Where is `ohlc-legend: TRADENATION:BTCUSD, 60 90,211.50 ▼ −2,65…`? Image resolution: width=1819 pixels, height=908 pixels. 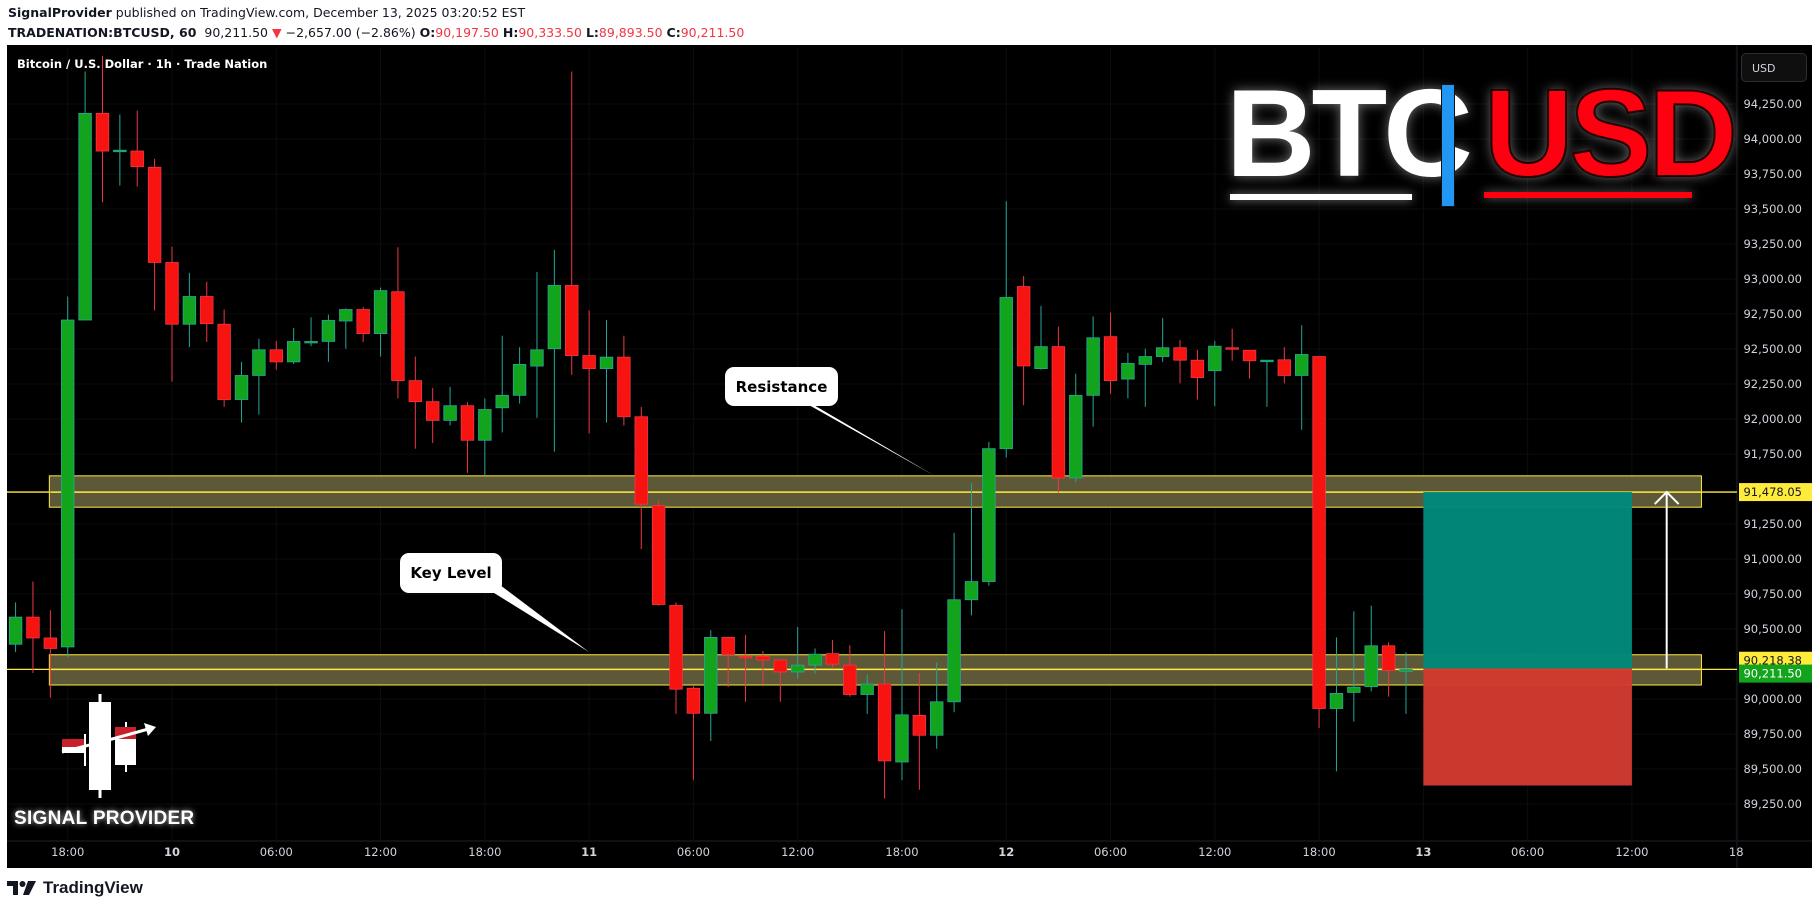 ohlc-legend: TRADENATION:BTCUSD, 60 90,211.50 ▼ −2,65… is located at coordinates (376, 32).